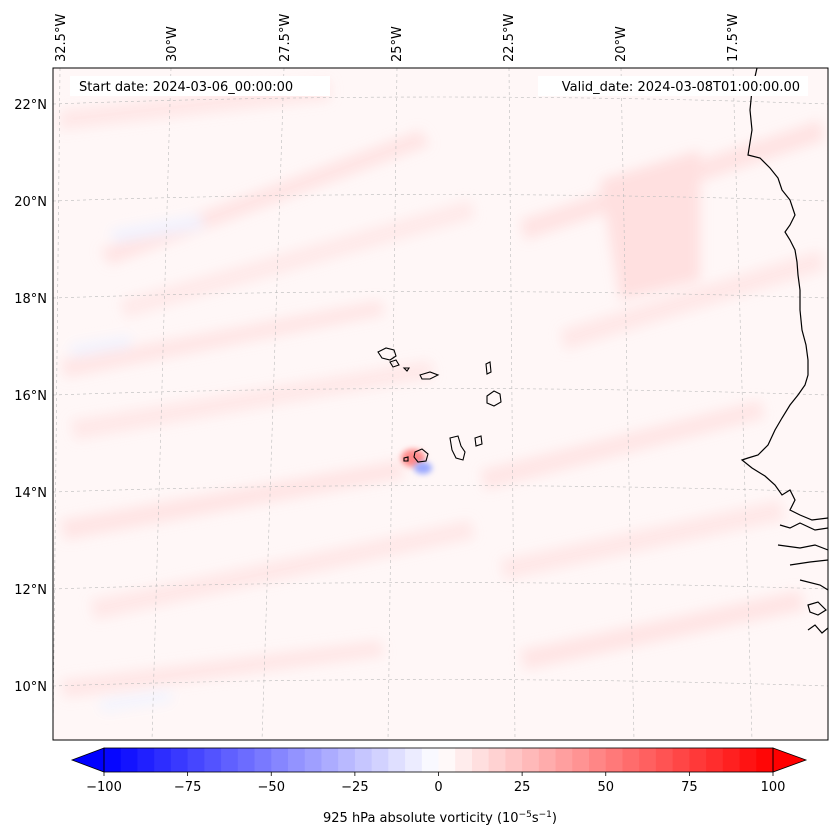  What do you see at coordinates (397, 44) in the screenshot?
I see `lon-label: 25°W` at bounding box center [397, 44].